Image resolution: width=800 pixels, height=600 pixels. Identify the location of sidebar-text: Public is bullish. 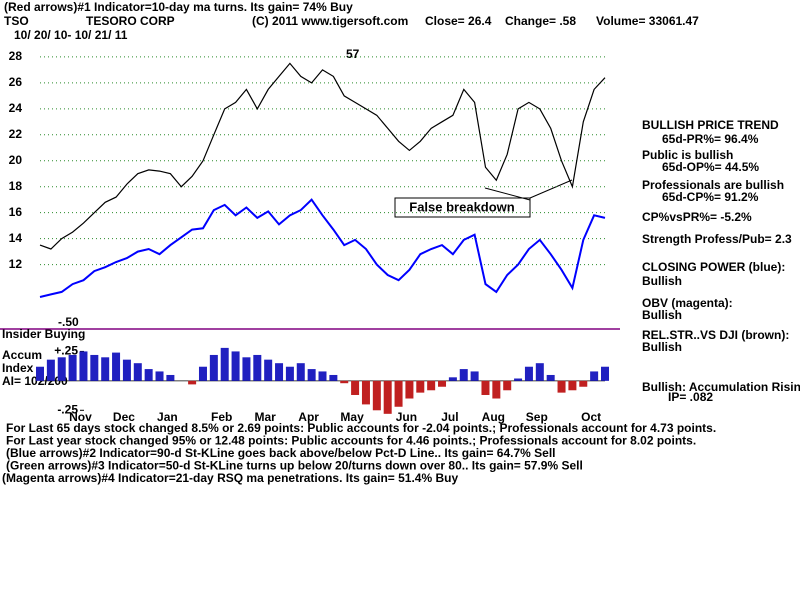
(687, 155).